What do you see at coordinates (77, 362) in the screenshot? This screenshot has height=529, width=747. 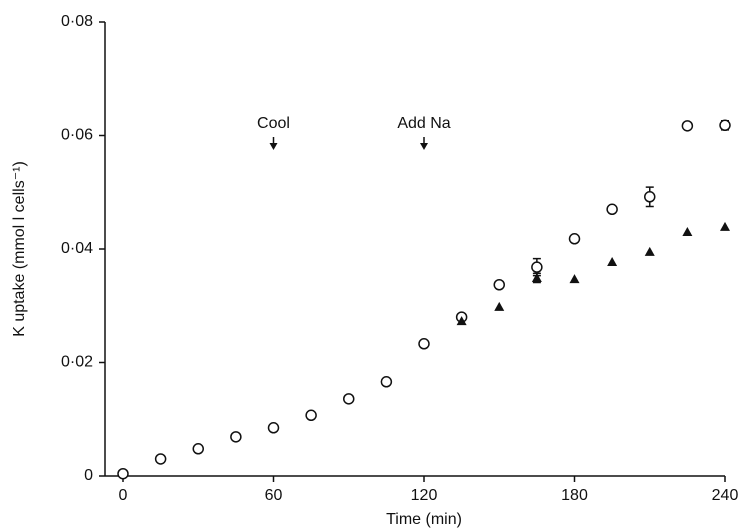 I see `y-tick-label: 0·02` at bounding box center [77, 362].